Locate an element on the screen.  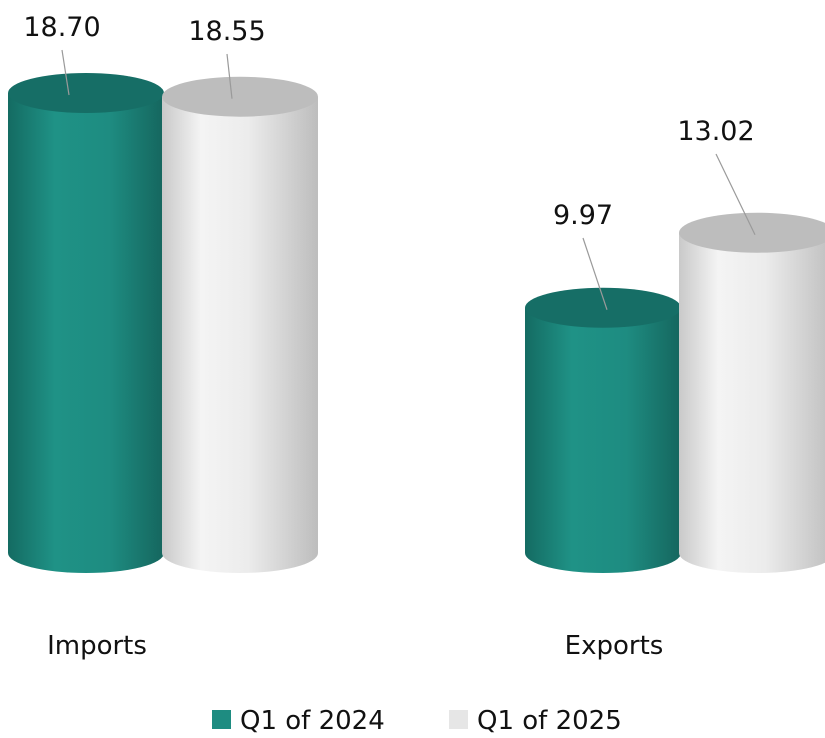
category-label-exports: Exports is located at coordinates (614, 646).